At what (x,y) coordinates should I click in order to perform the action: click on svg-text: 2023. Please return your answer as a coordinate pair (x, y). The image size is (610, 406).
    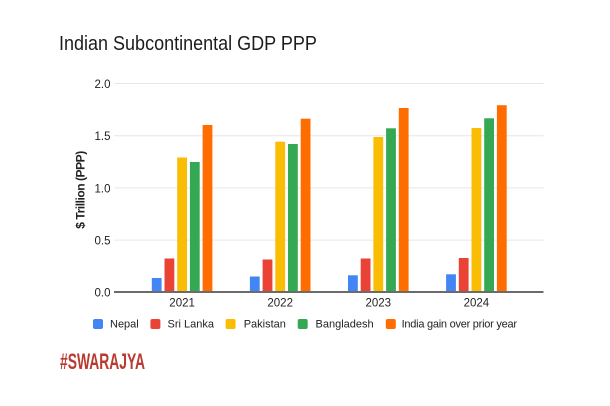
    Looking at the image, I should click on (379, 303).